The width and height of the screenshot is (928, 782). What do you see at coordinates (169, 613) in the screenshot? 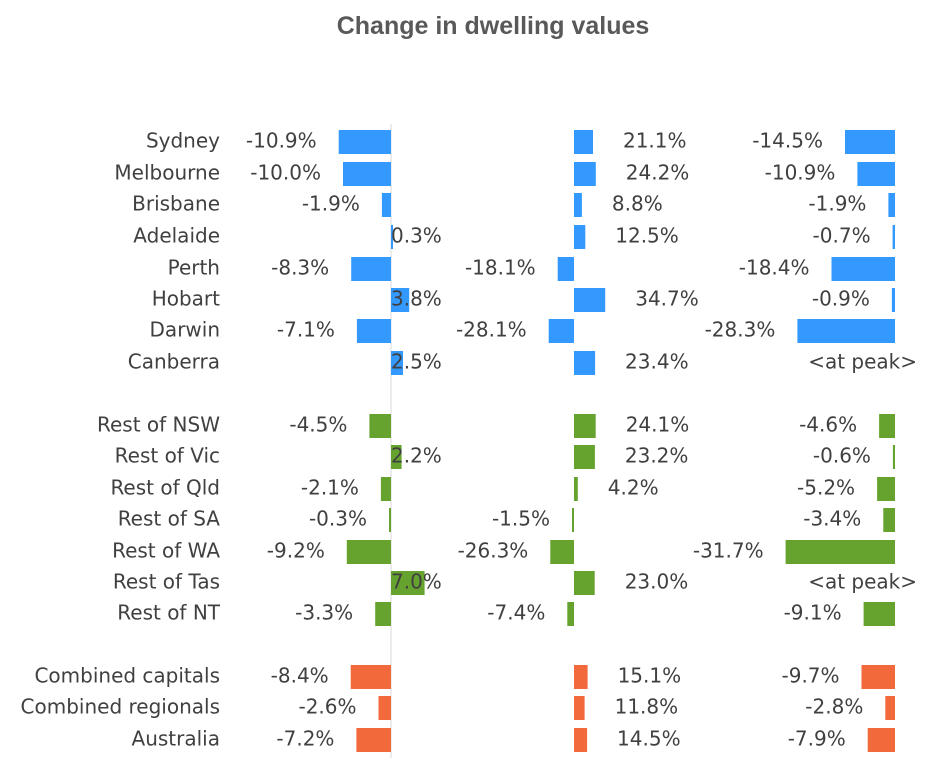
I see `category-label: Rest of NT` at bounding box center [169, 613].